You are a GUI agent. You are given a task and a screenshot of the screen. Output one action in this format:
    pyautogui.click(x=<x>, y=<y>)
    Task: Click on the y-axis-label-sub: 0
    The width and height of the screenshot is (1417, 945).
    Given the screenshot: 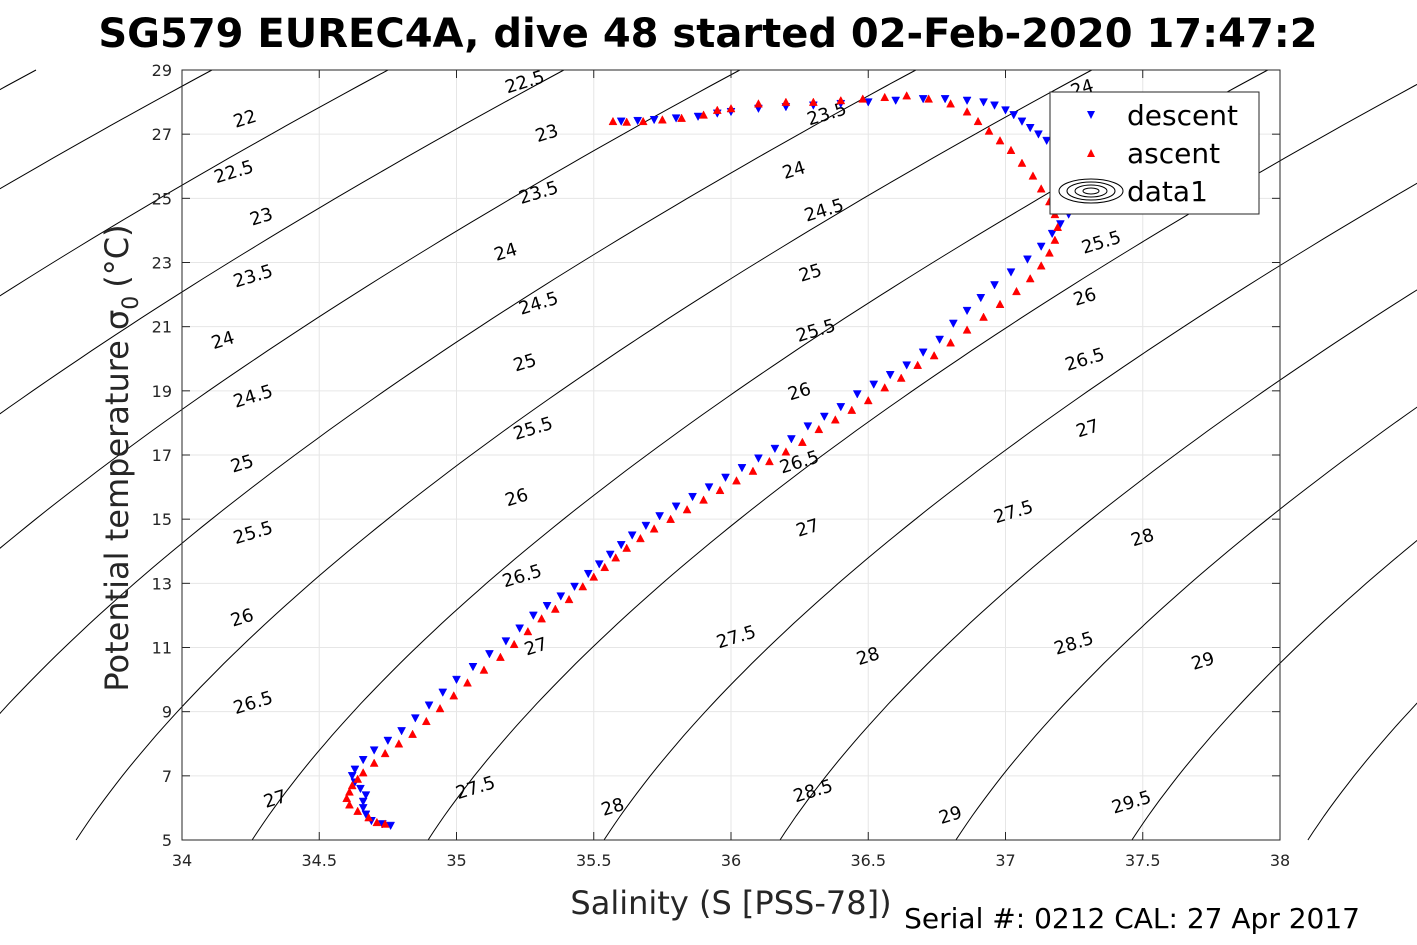 What is the action you would take?
    pyautogui.click(x=131, y=303)
    